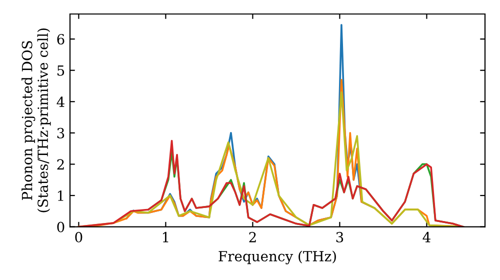 The width and height of the screenshot is (500, 280). What do you see at coordinates (61, 195) in the screenshot?
I see `y-tick-label: 1` at bounding box center [61, 195].